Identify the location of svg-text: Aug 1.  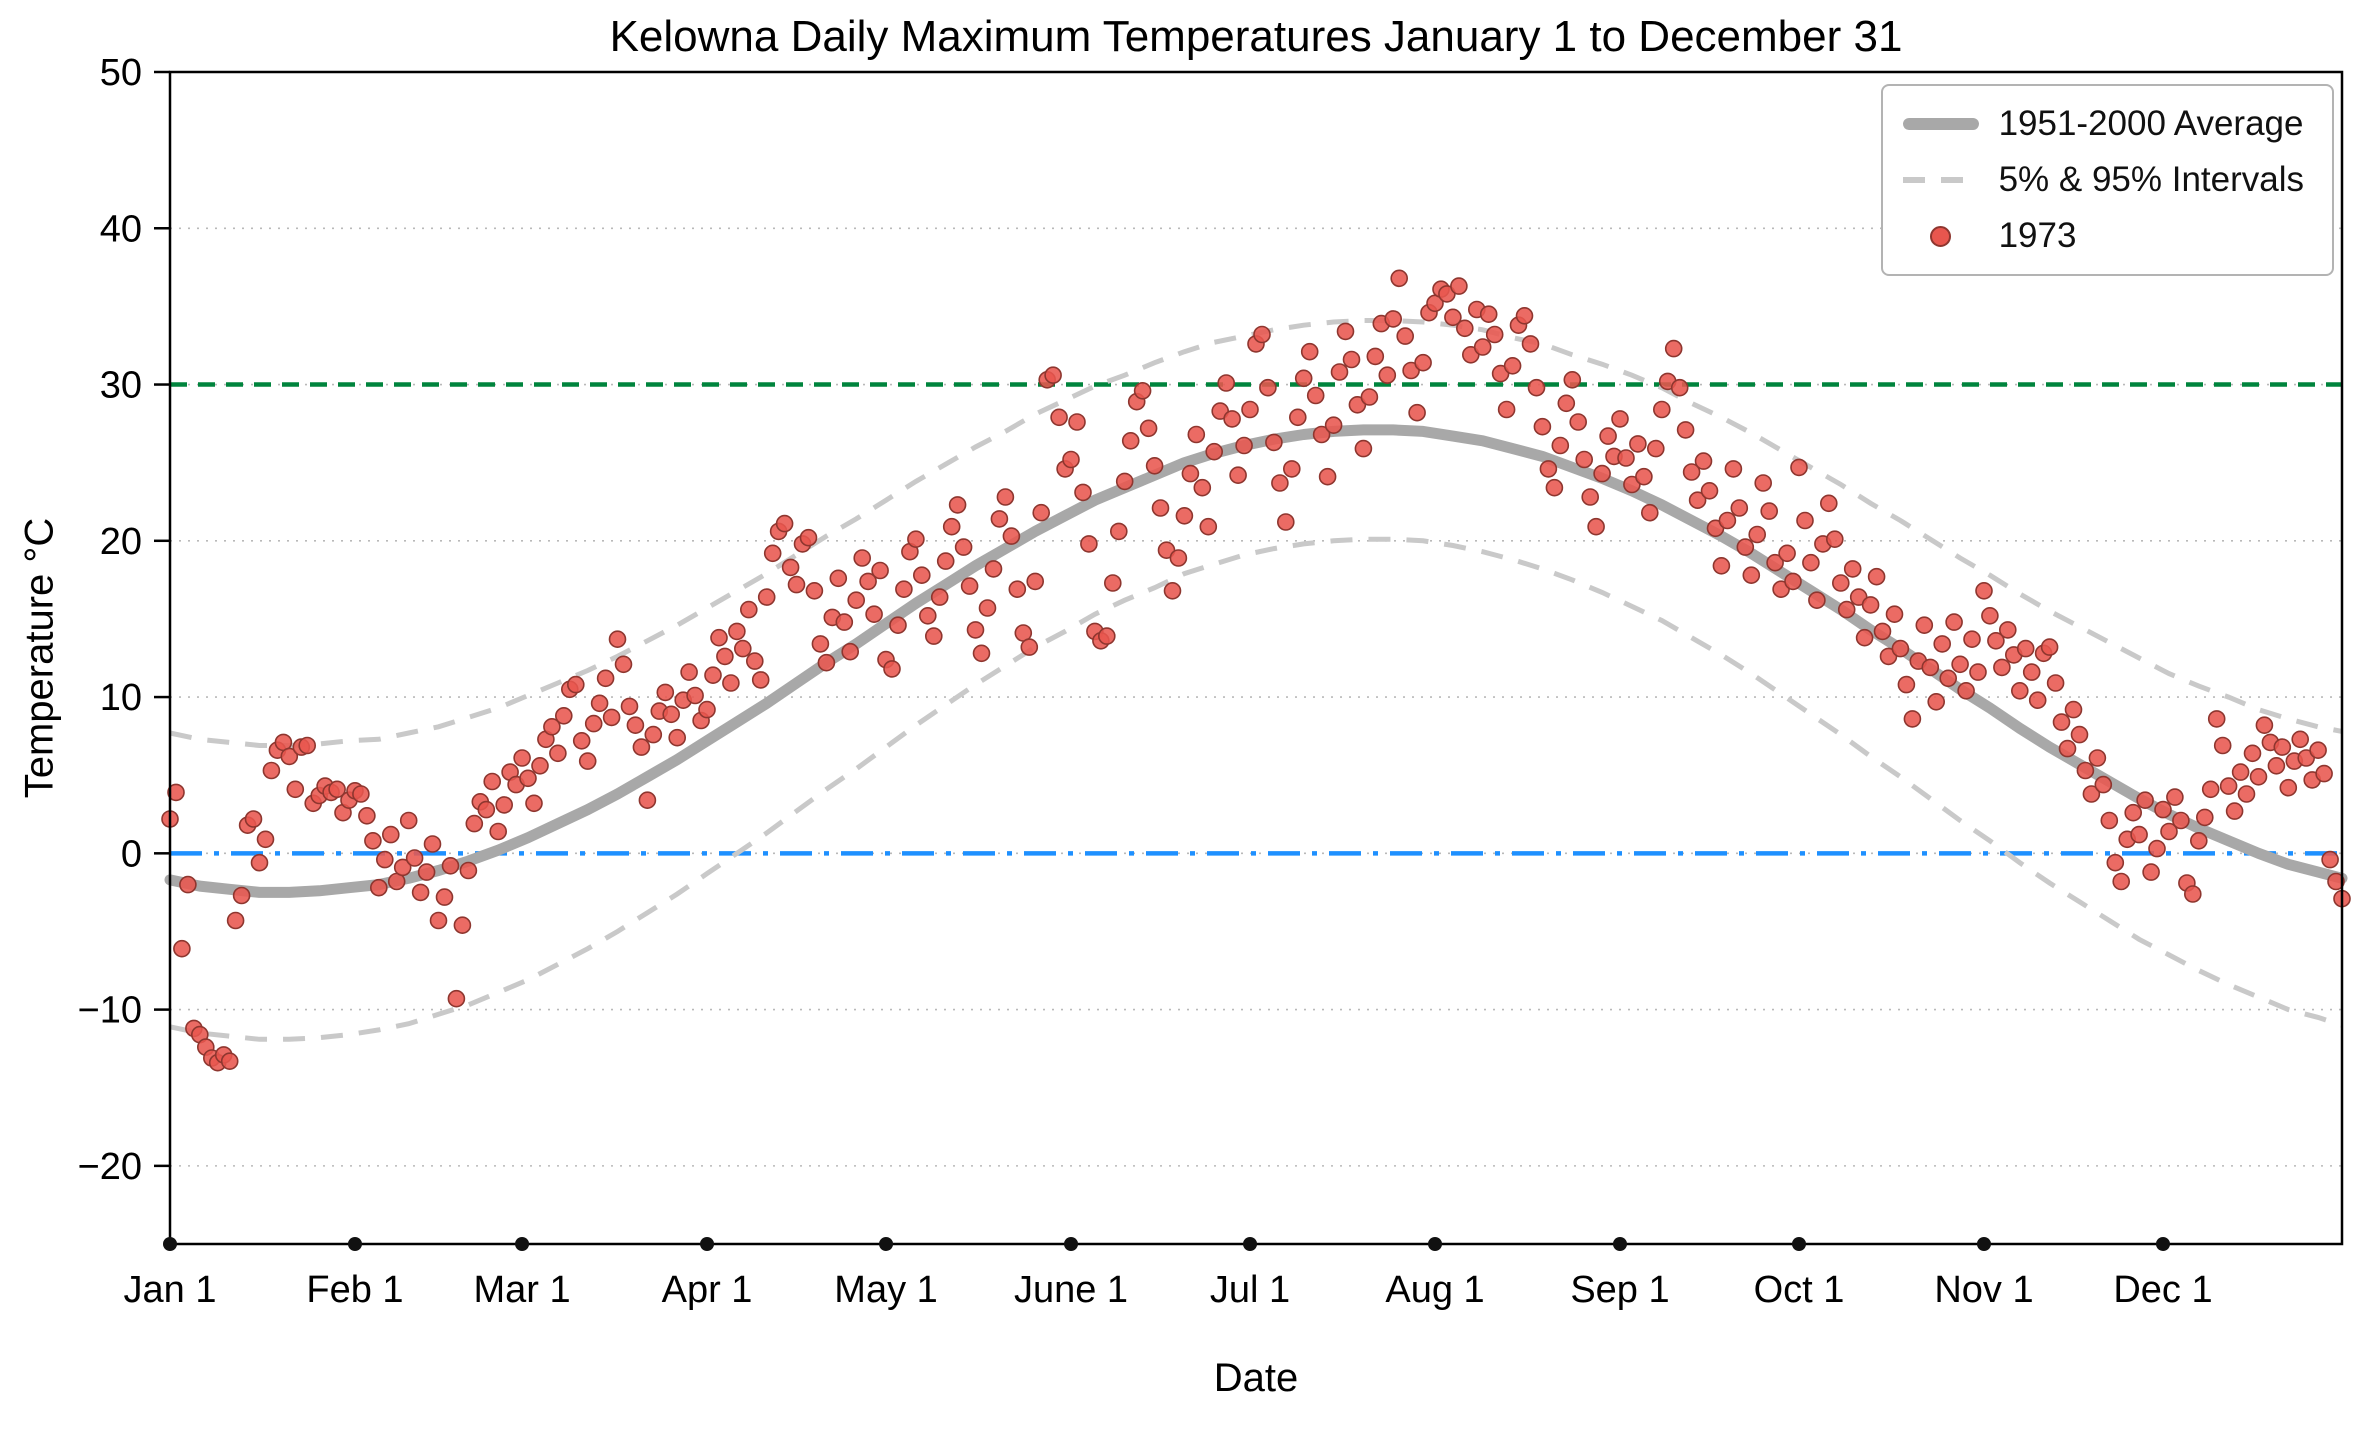
(1434, 1290).